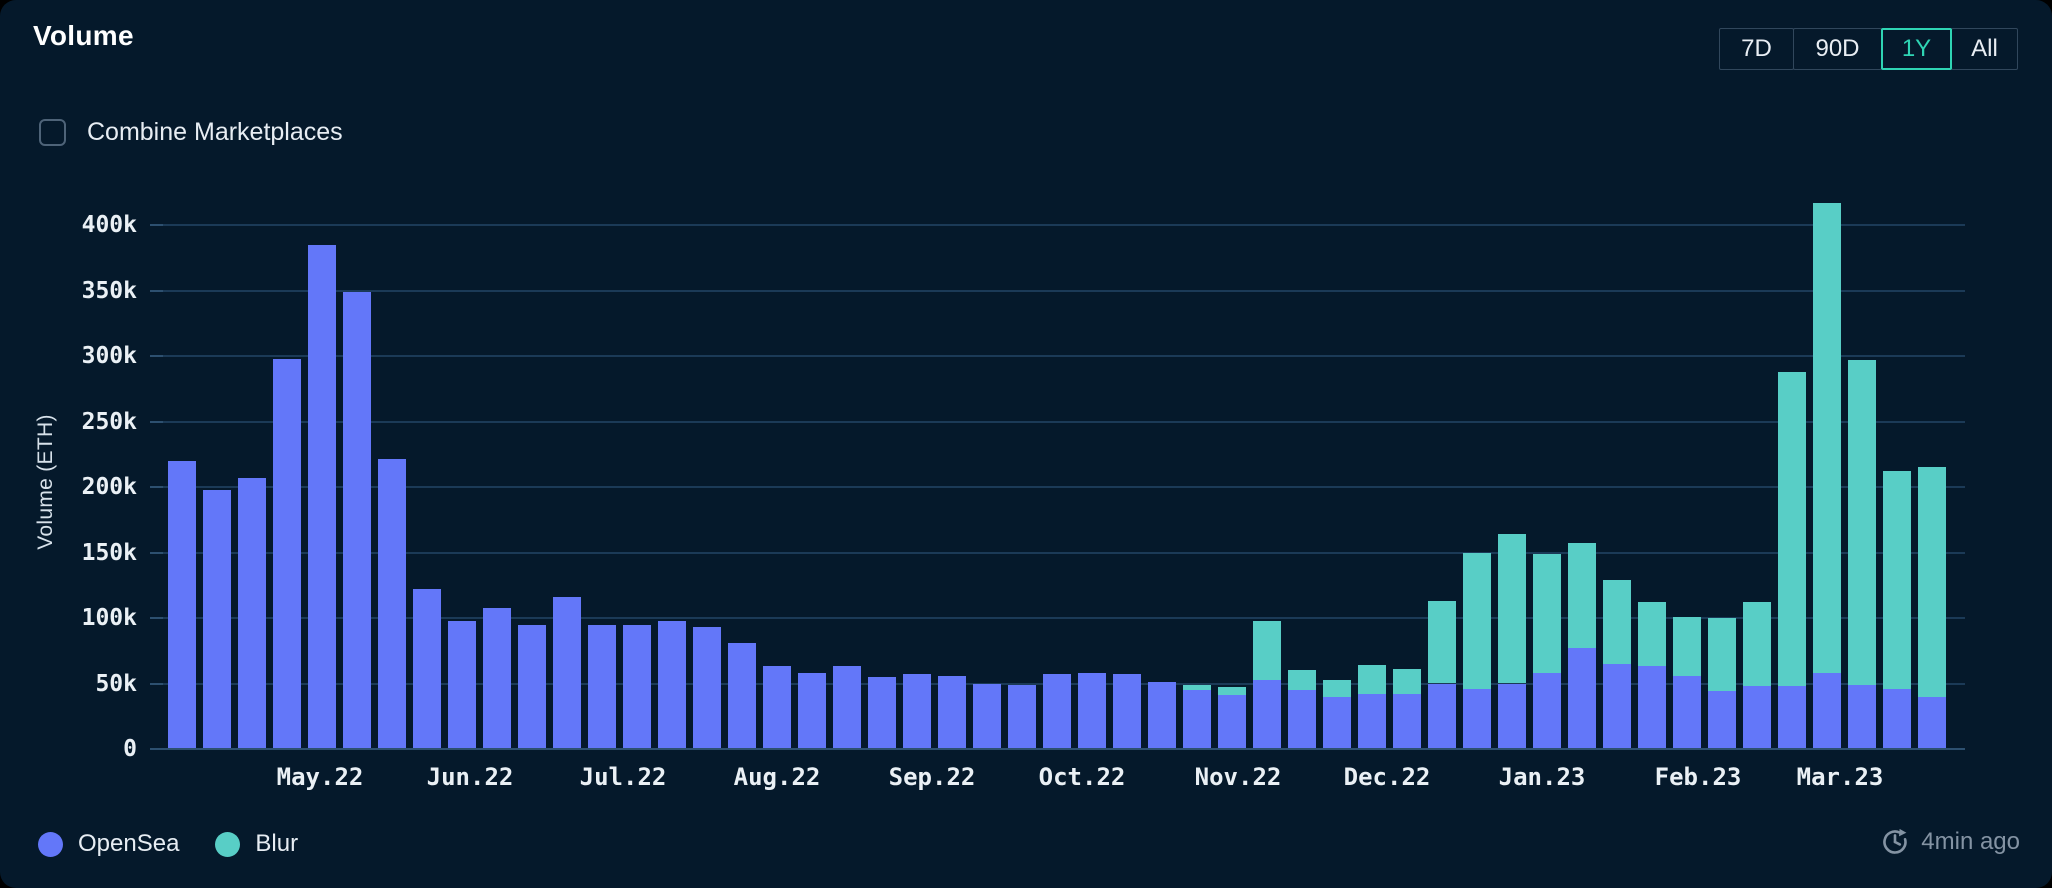 Image resolution: width=2052 pixels, height=888 pixels. I want to click on x-axis-label-Jul.22: Jul.22, so click(623, 777).